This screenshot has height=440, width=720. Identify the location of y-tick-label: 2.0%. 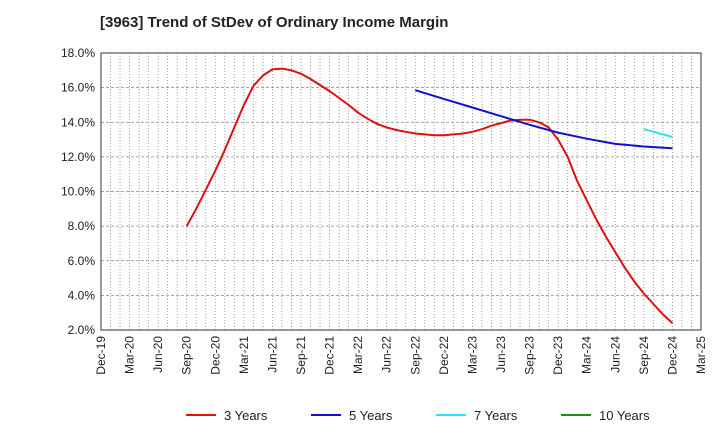
(82, 330).